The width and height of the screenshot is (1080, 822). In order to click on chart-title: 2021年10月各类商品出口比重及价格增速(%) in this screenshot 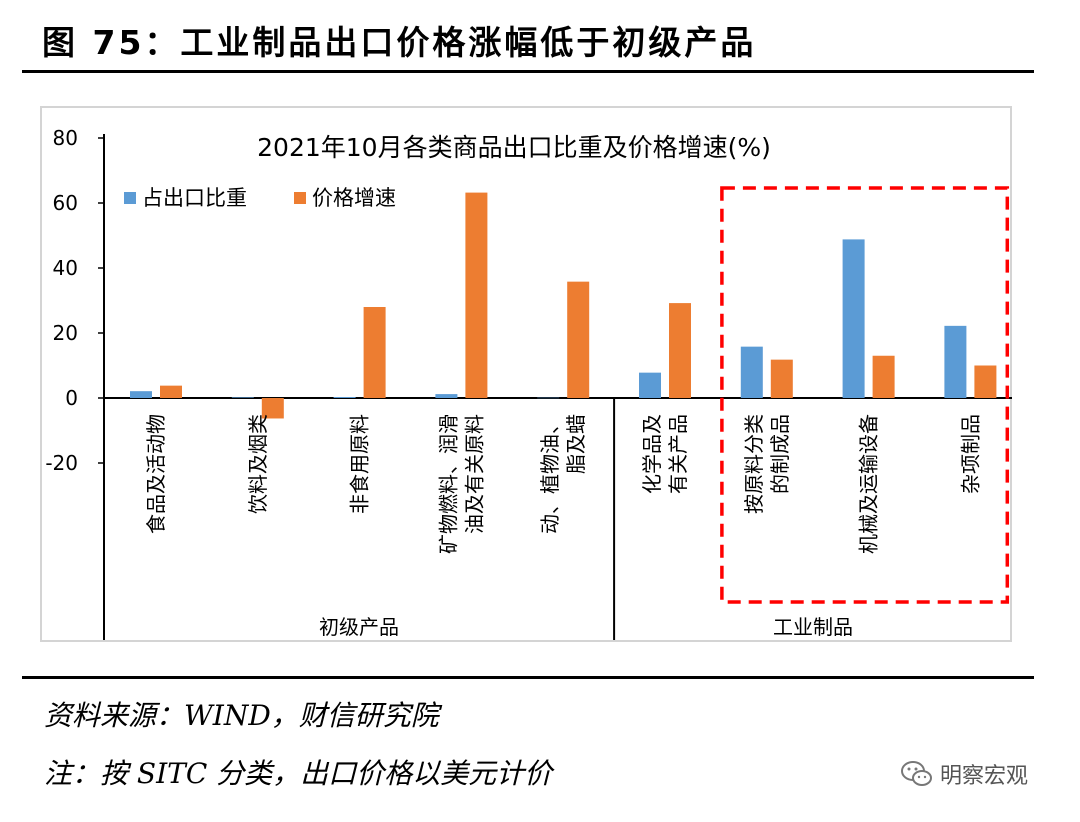, I will do `click(514, 147)`.